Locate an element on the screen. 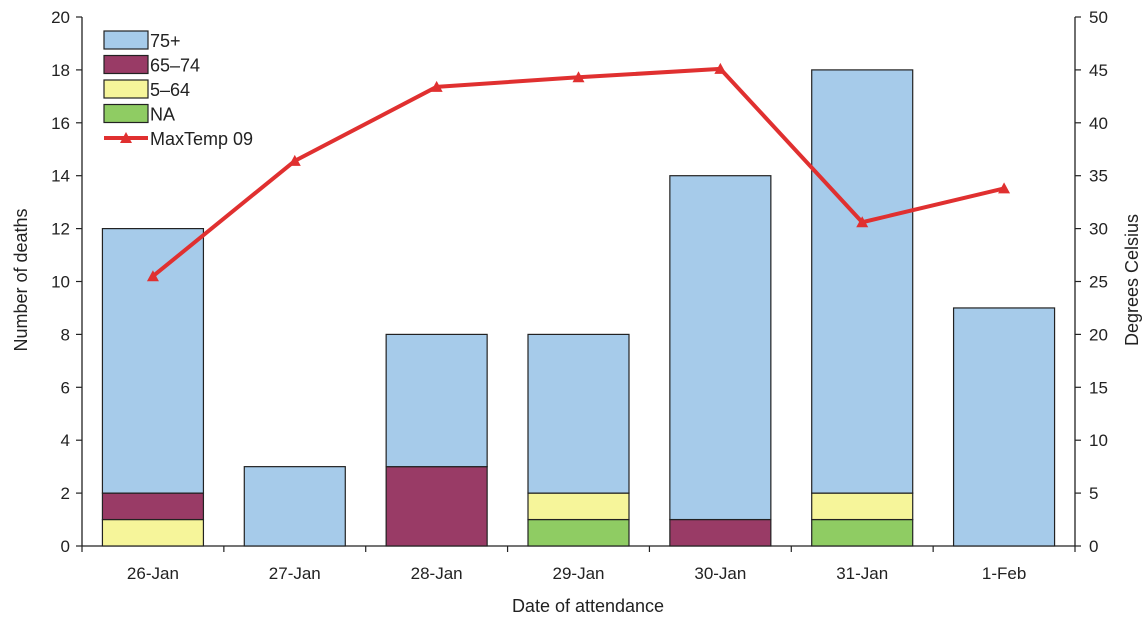  x-tick-label: 26-Jan is located at coordinates (153, 573).